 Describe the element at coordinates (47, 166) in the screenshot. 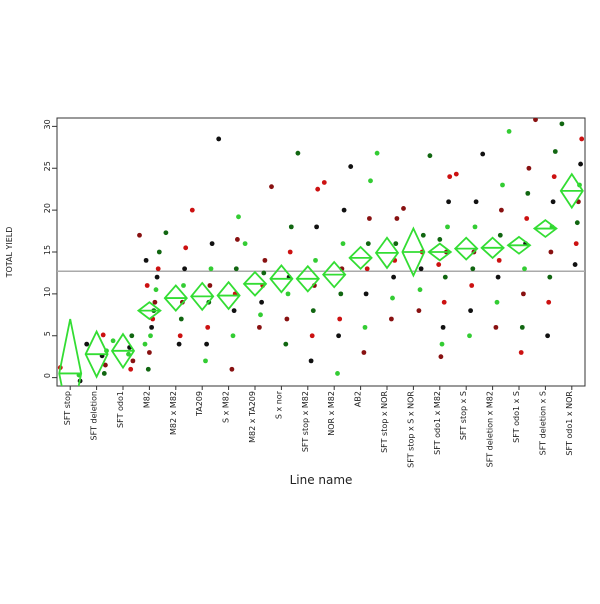

I see `y-tick-label: 25` at that location.